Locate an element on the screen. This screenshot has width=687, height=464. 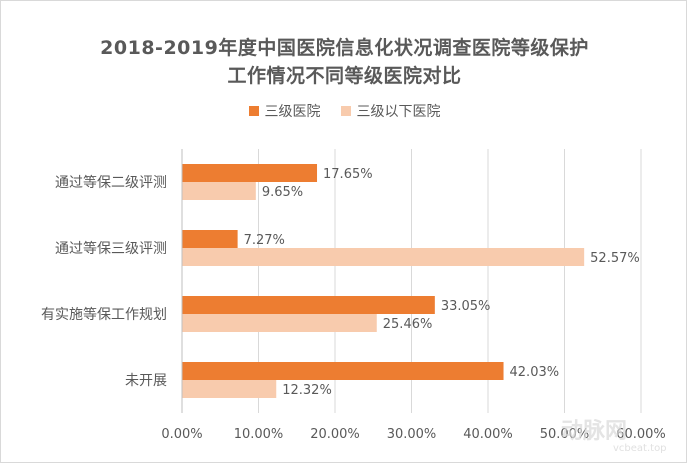
data-label: 7.27% is located at coordinates (264, 240).